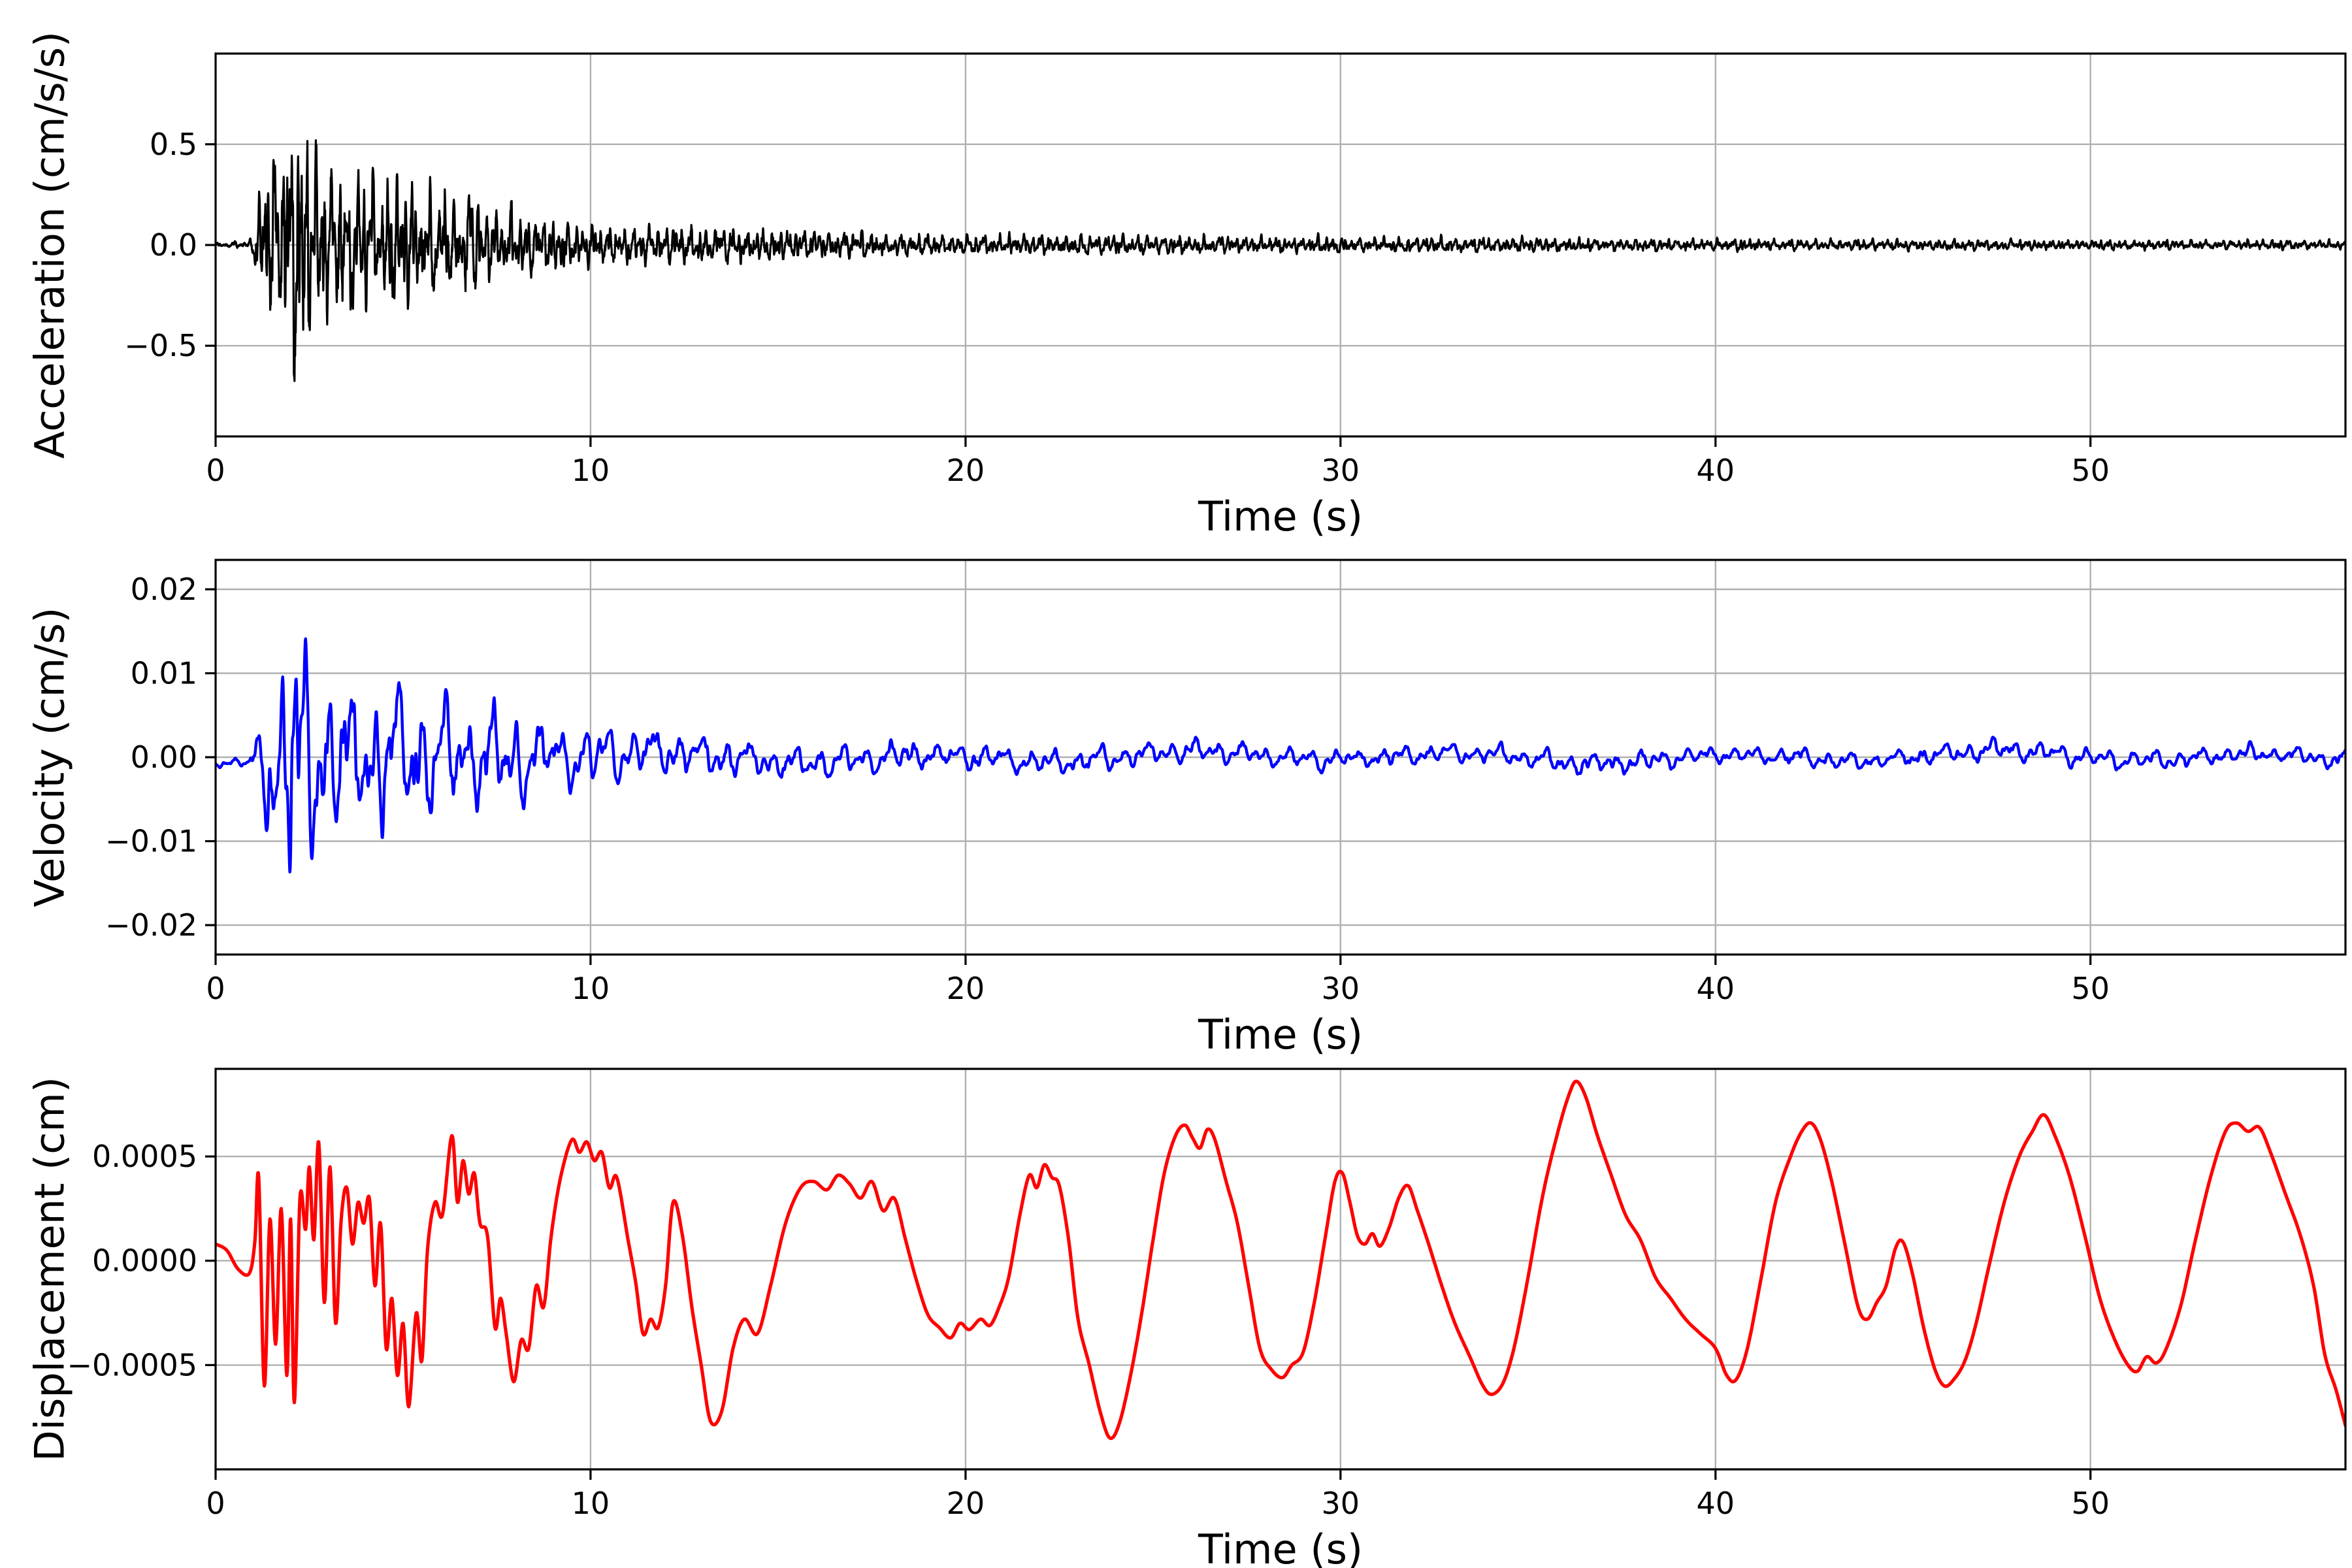  What do you see at coordinates (50, 1269) in the screenshot?
I see `displacement-ylabel: Displacement (cm)` at bounding box center [50, 1269].